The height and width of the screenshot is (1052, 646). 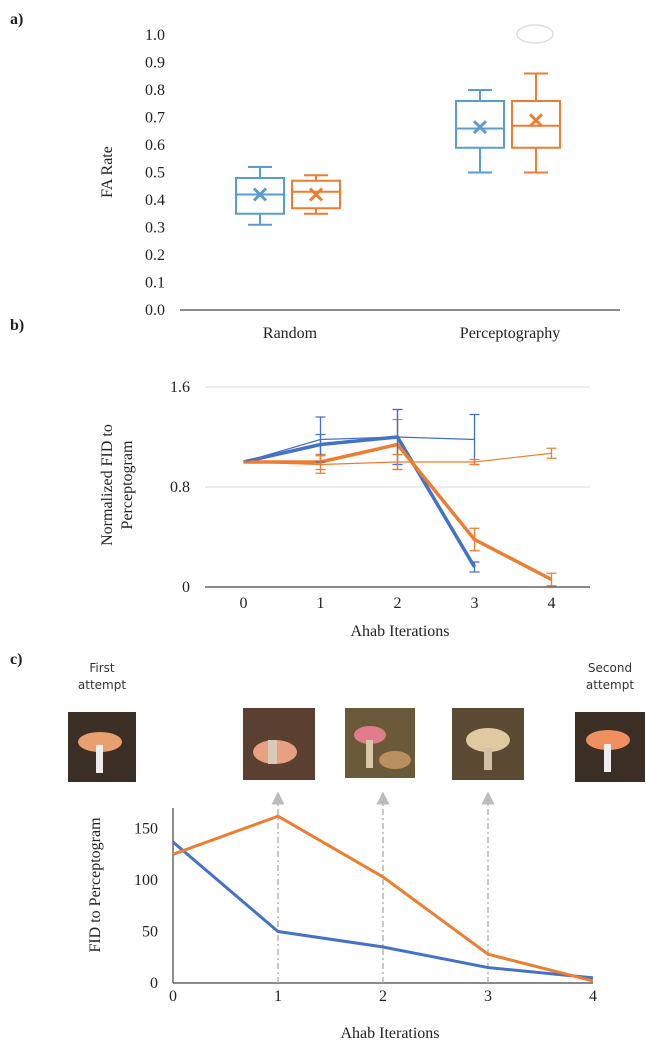 I want to click on x-tick-label: Perceptography, so click(x=510, y=333).